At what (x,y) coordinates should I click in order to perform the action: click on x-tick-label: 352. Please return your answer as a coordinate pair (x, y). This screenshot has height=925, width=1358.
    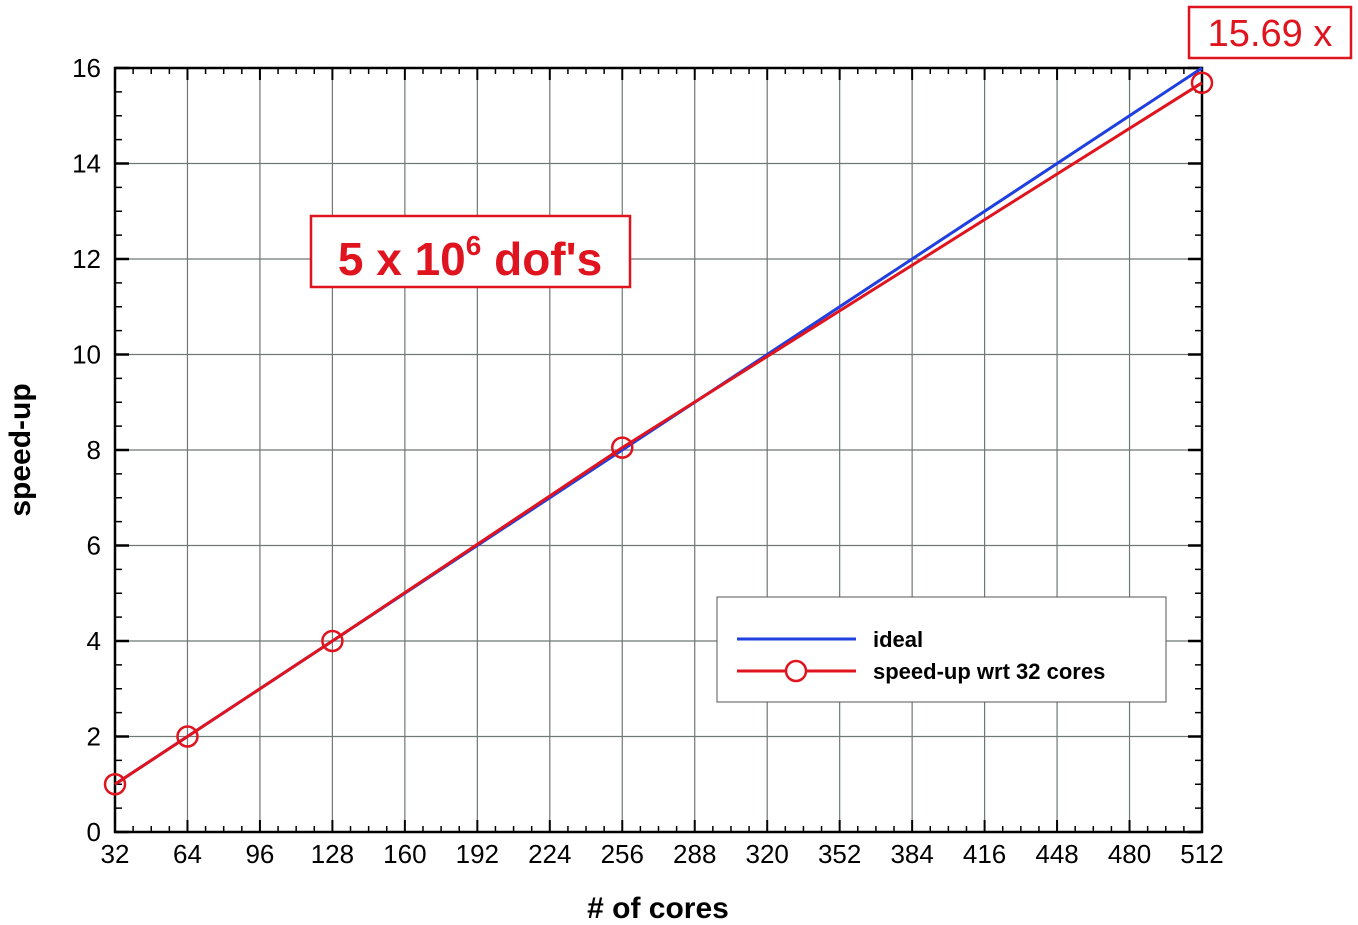
    Looking at the image, I should click on (839, 854).